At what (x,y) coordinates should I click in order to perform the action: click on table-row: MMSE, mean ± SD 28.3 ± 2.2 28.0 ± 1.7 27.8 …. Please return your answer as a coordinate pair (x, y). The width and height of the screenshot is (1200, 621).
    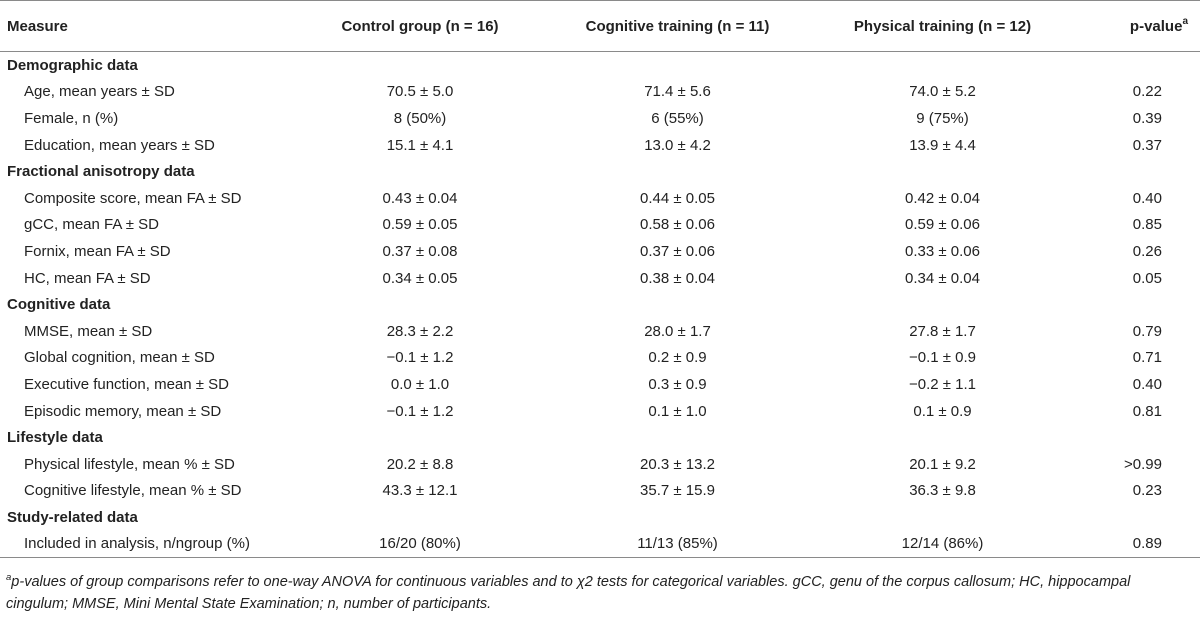
    Looking at the image, I should click on (600, 331).